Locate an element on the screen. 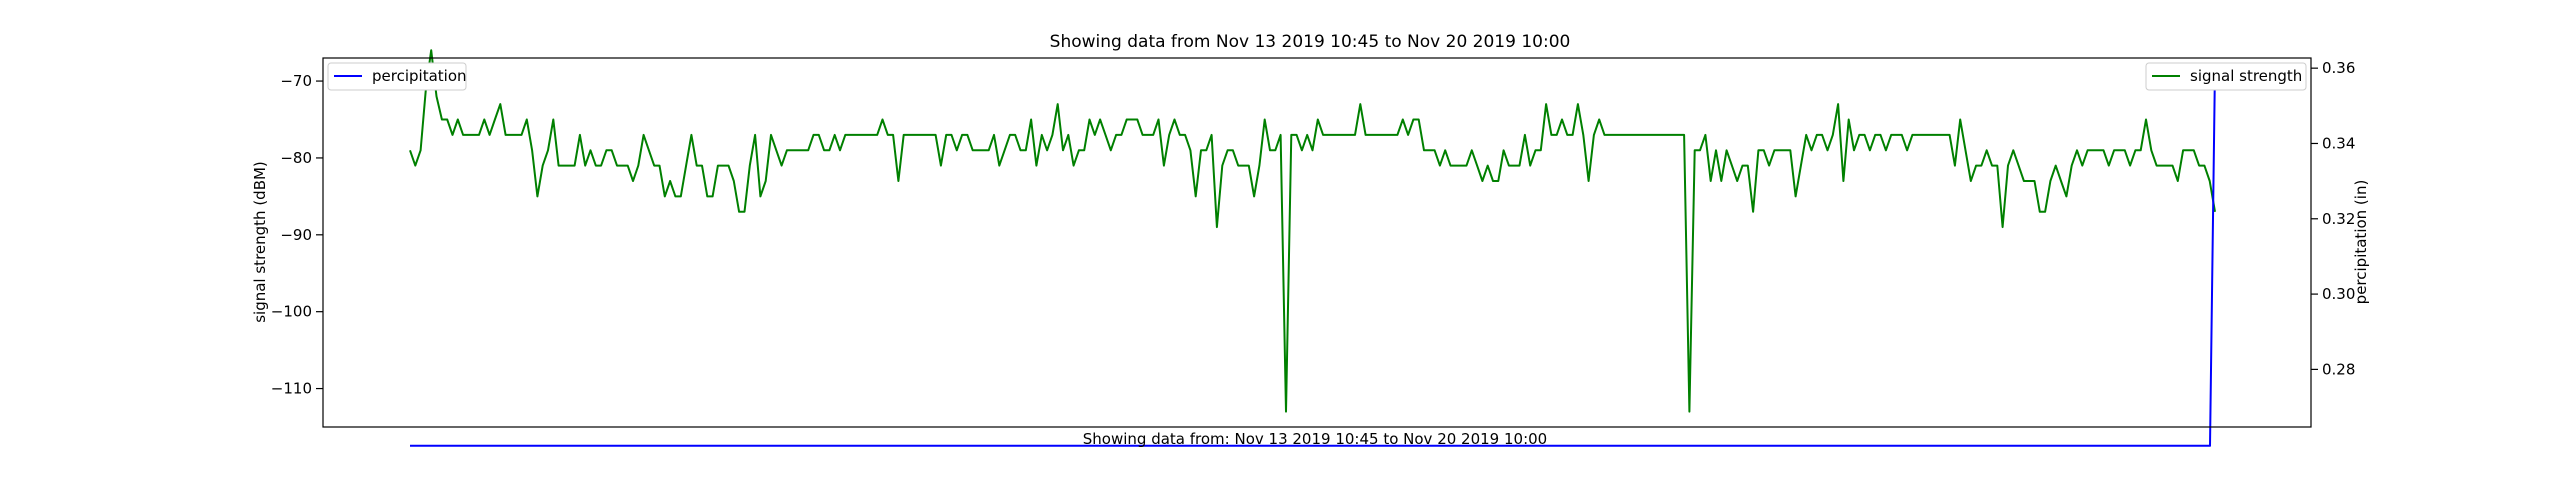 This screenshot has height=480, width=2560. right-tick-label: 0.34 is located at coordinates (2338, 143).